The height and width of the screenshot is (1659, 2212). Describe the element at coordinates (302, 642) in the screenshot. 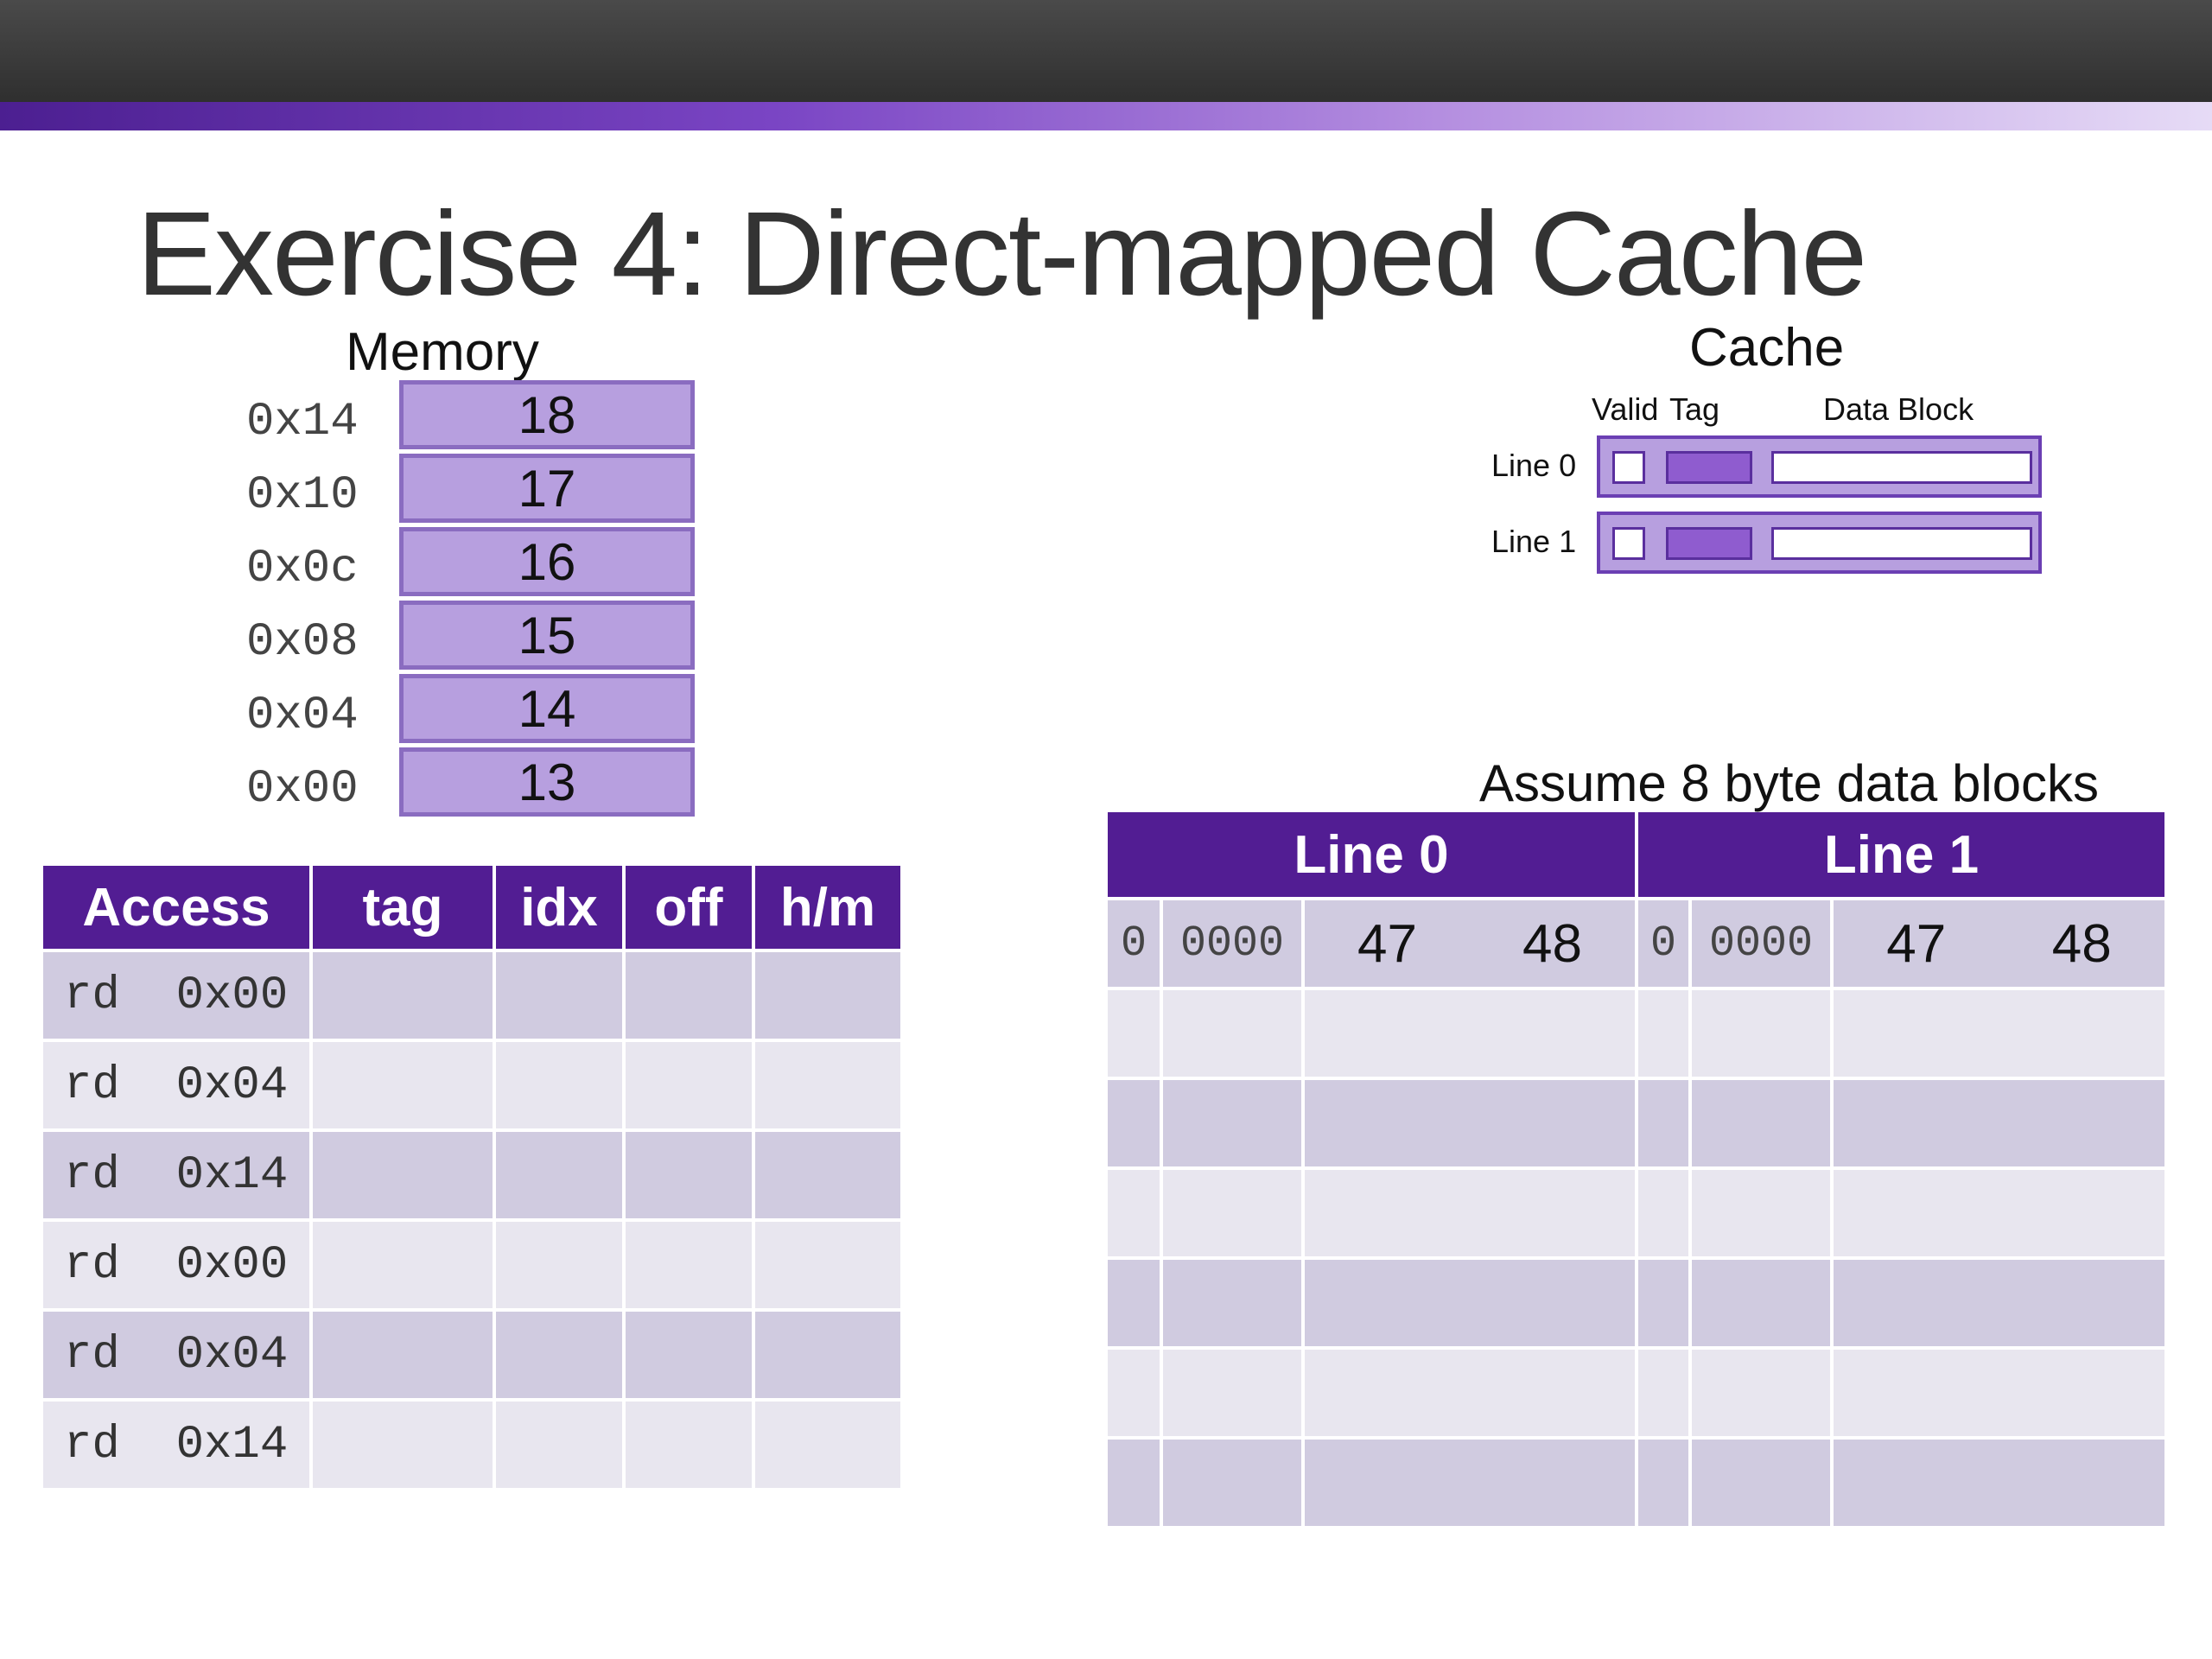

I see `memory-address: 0x08` at that location.